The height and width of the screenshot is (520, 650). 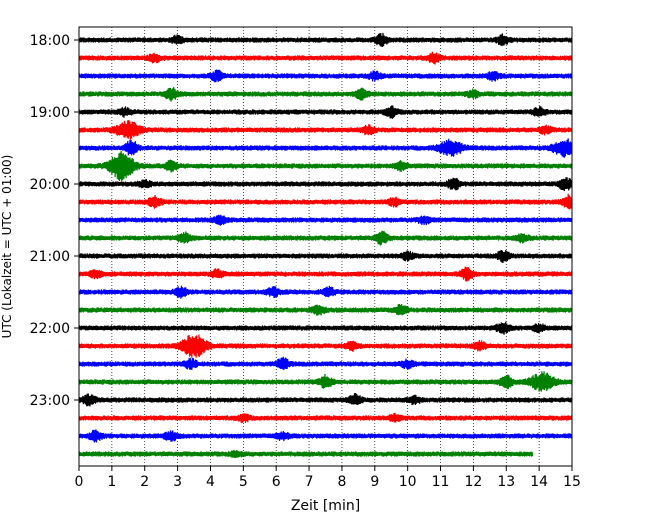 I want to click on y-tick-label: 20:00, so click(x=50, y=185).